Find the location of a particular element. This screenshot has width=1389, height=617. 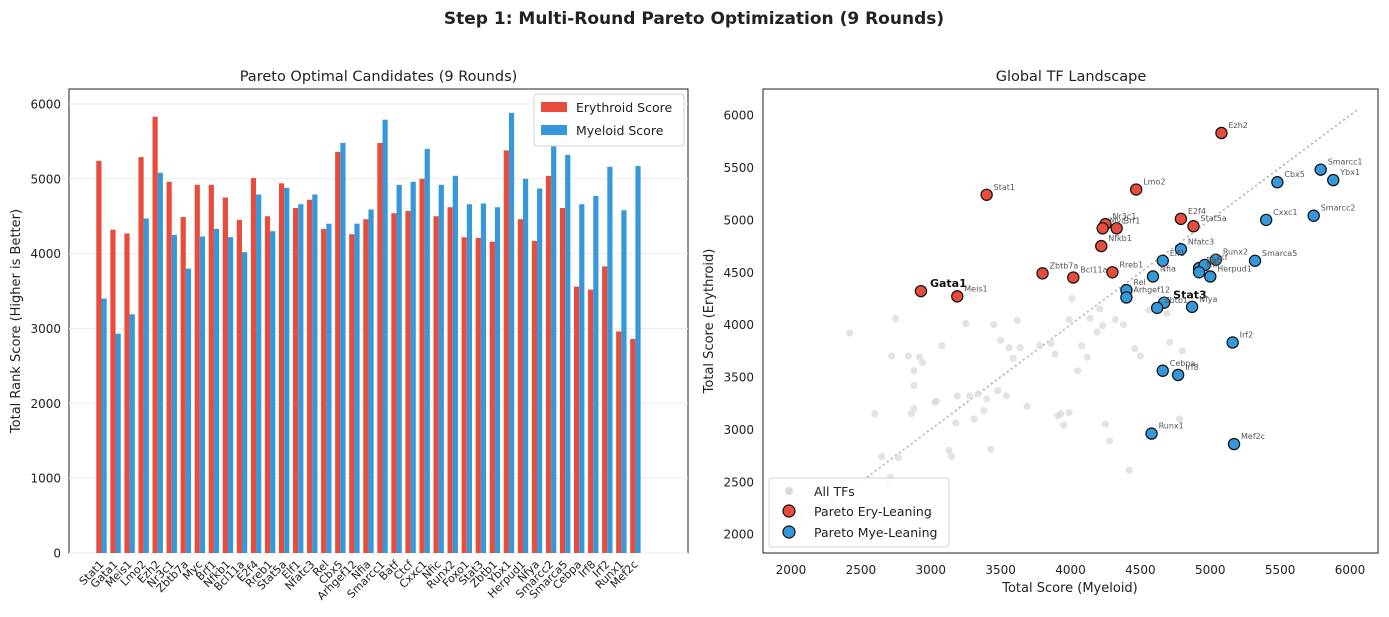

scatter-mye-leaning-points is located at coordinates (1230, 307).